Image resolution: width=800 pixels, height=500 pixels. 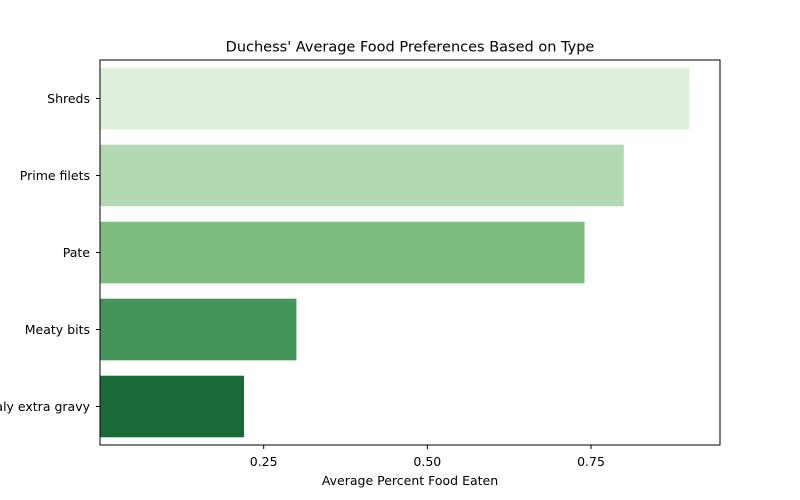 What do you see at coordinates (68, 98) in the screenshot?
I see `category-label-shreds: Shreds` at bounding box center [68, 98].